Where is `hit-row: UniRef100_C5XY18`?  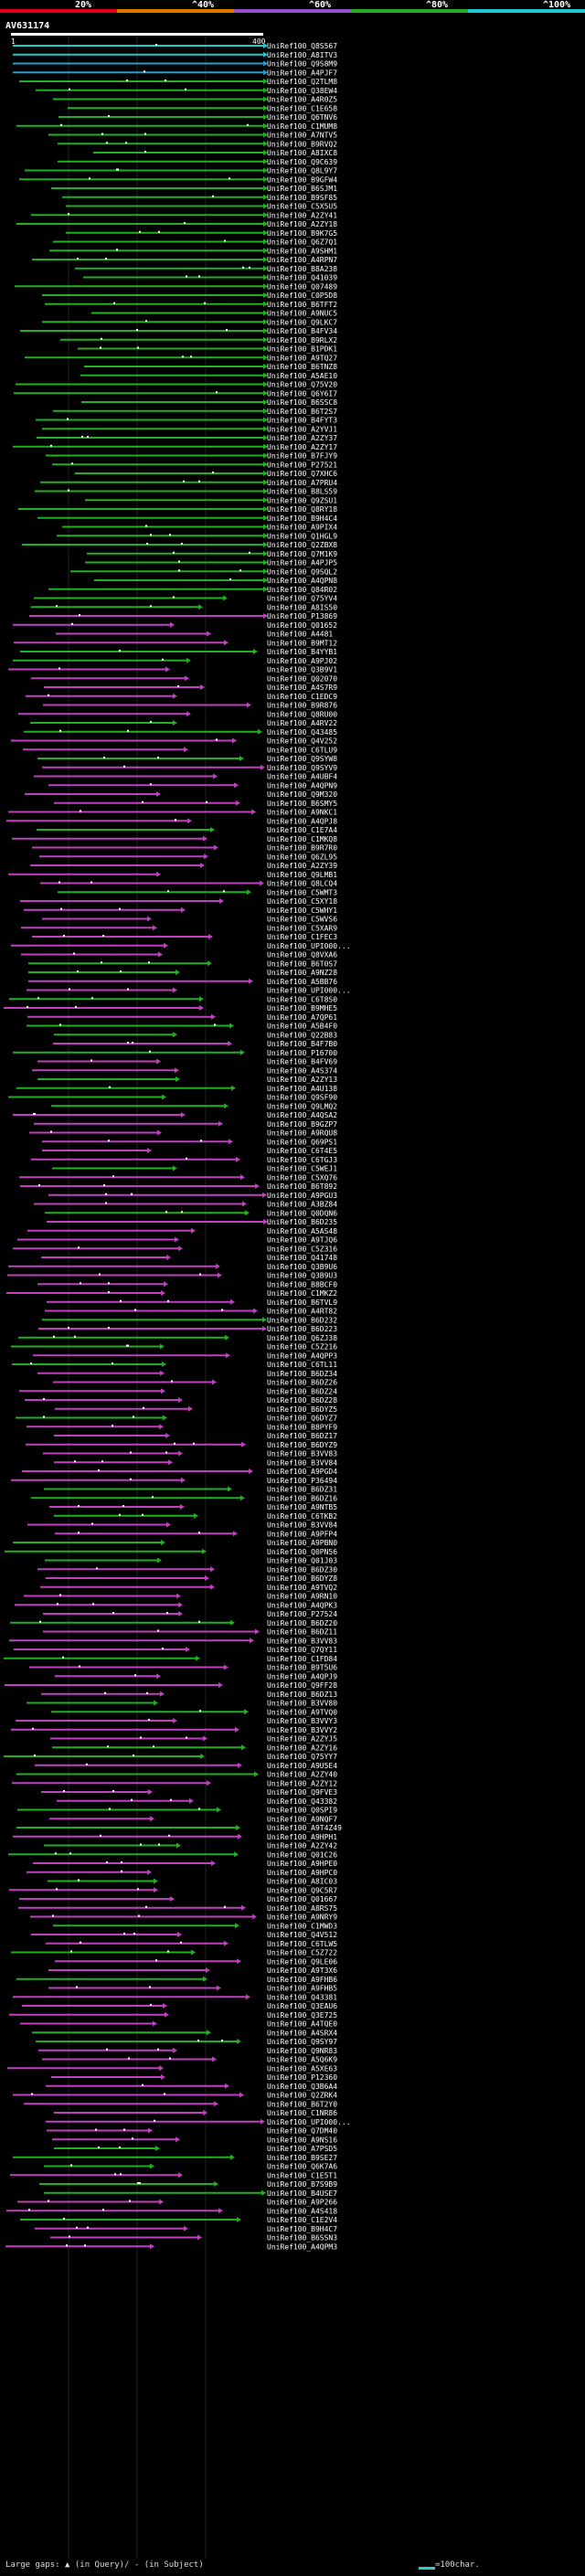
hit-row: UniRef100_C5XY18 is located at coordinates (179, 901).